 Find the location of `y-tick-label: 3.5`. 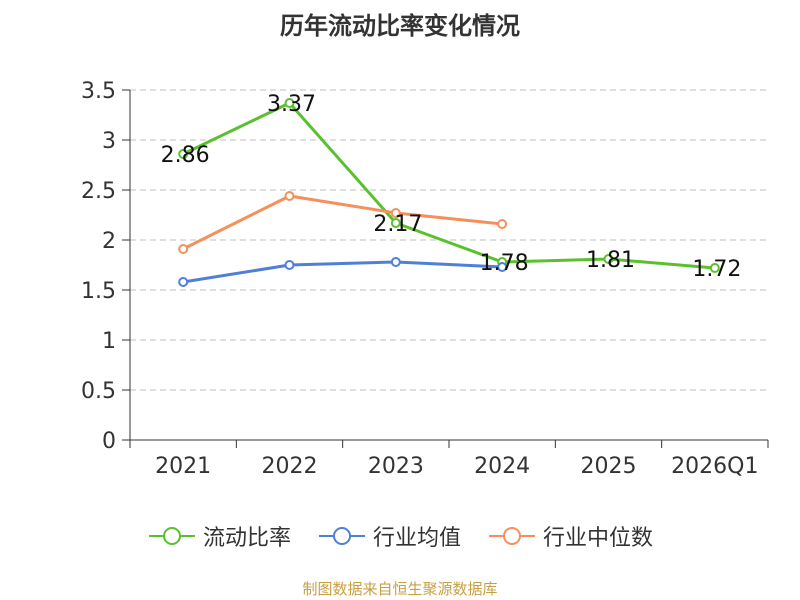

y-tick-label: 3.5 is located at coordinates (98, 91).